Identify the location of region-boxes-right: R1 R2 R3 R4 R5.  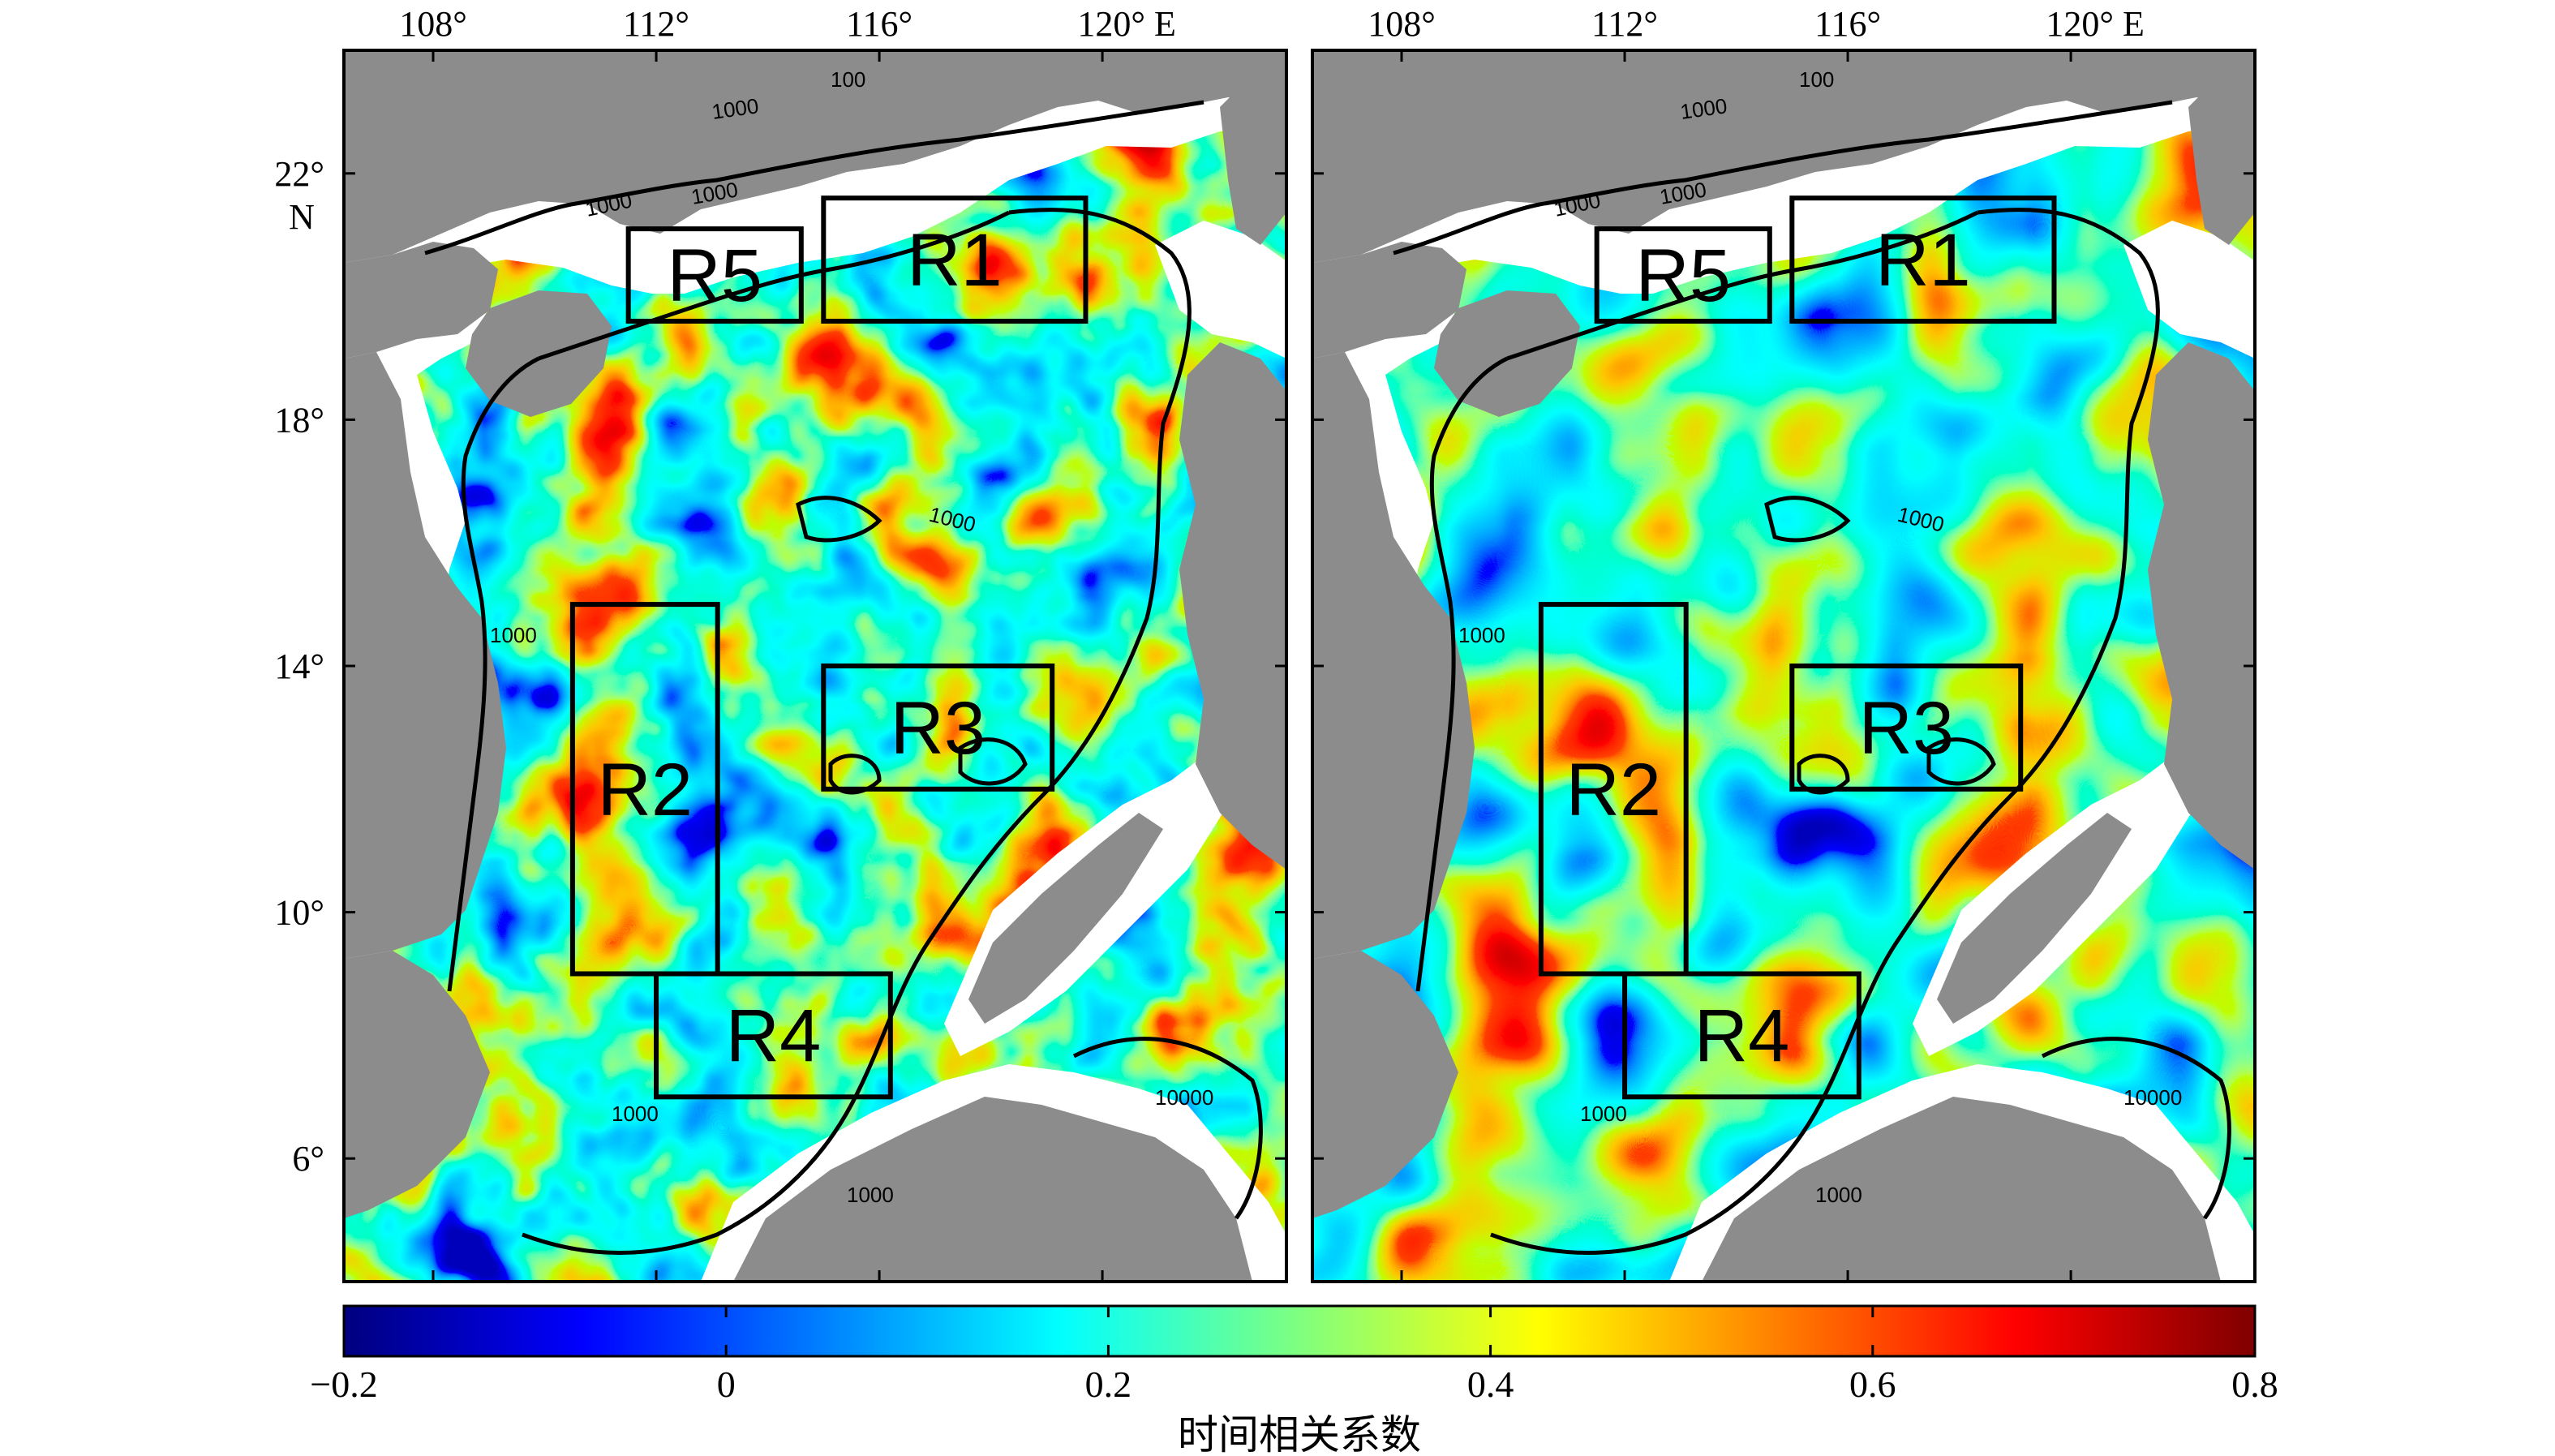
(1797, 647).